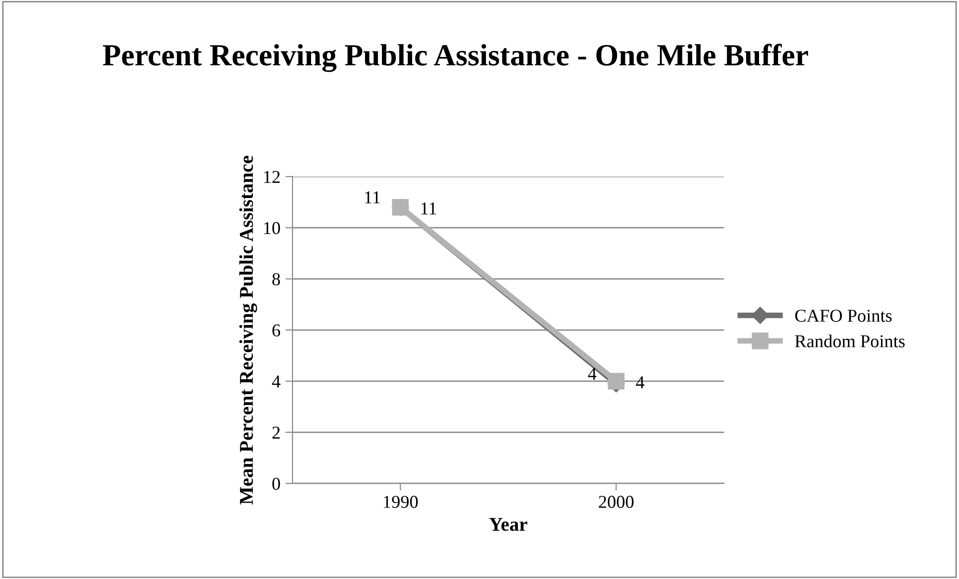 This screenshot has height=579, width=959. Describe the element at coordinates (455, 58) in the screenshot. I see `chart-title: Percent Receiving Public Assistance - One Mile Buffer` at that location.